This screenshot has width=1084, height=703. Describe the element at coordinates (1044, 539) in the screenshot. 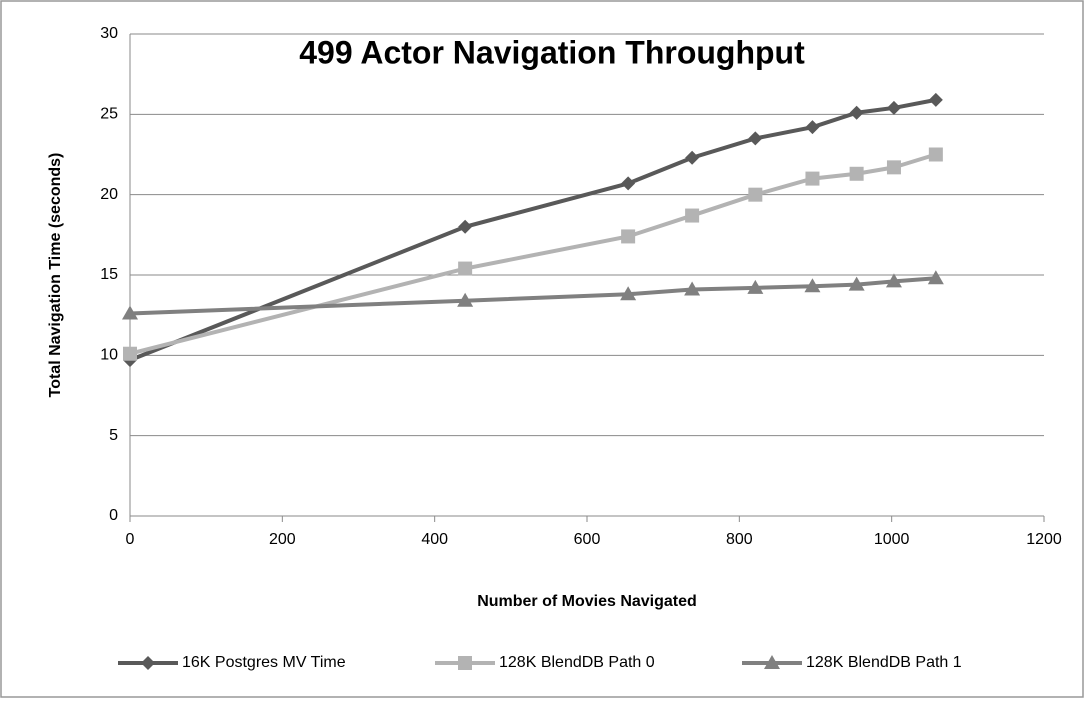

I see `x-tick-label: 1200` at that location.